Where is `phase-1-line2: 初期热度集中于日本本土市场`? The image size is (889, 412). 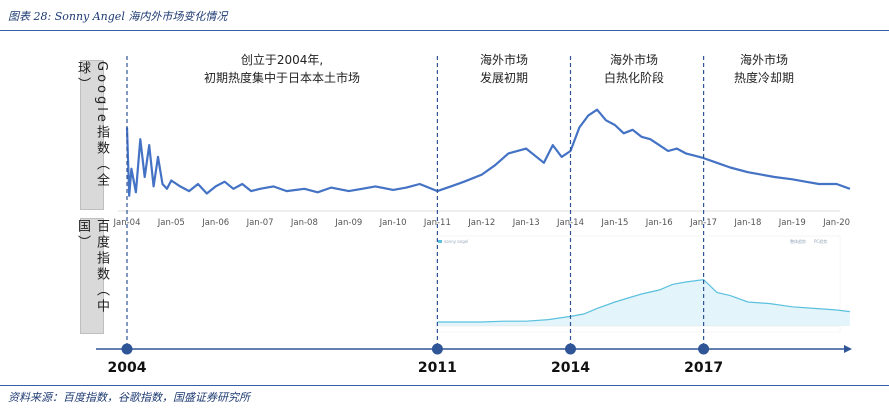
phase-1-line2: 初期热度集中于日本本土市场 is located at coordinates (282, 77).